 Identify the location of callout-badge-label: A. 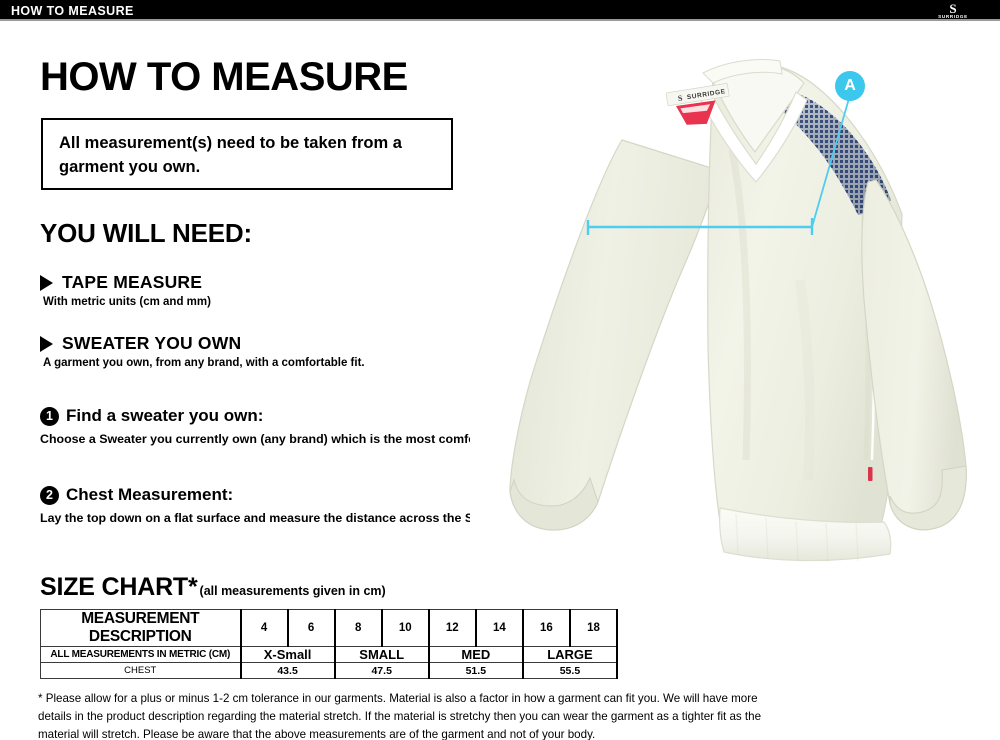
(850, 85).